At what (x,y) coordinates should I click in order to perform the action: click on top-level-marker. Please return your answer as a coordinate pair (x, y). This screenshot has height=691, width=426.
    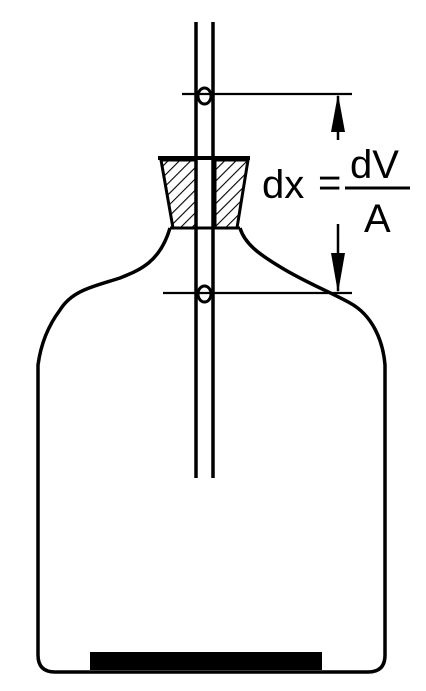
    Looking at the image, I should click on (204, 96).